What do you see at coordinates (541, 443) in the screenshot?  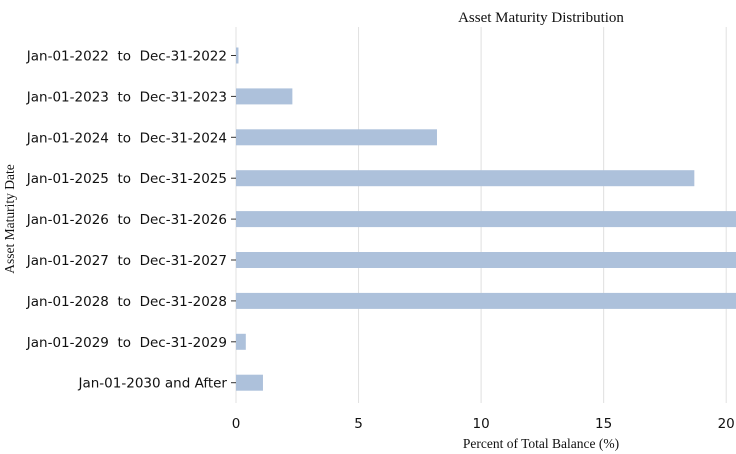 I see `x-axis-label: Percent of Total Balance (%)` at bounding box center [541, 443].